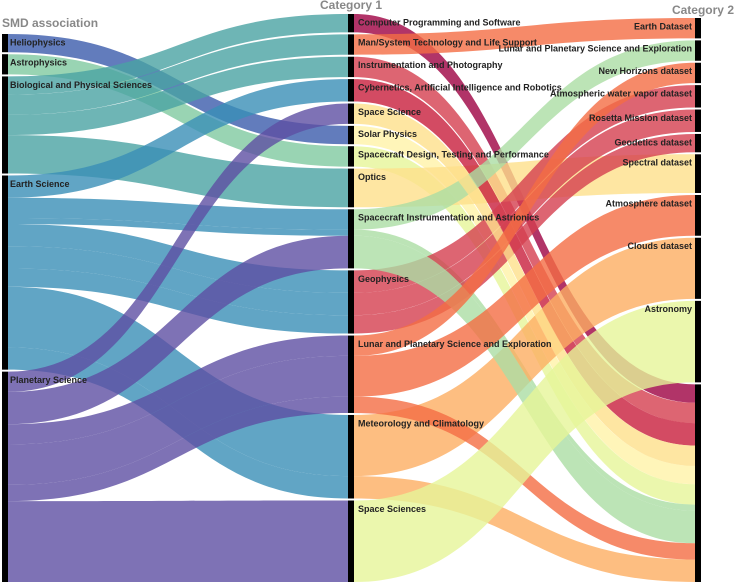 The width and height of the screenshot is (736, 584). I want to click on category-label: Space Science, so click(389, 112).